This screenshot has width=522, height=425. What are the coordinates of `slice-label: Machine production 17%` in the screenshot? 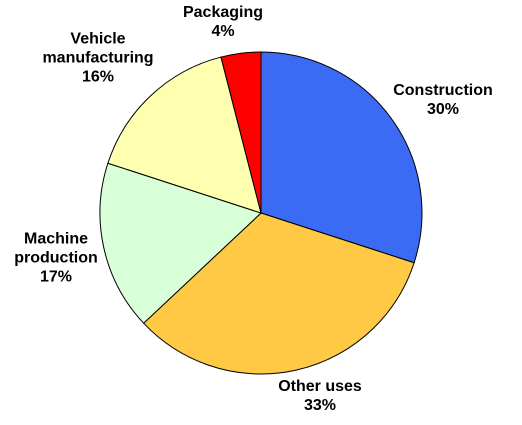 It's located at (56, 258).